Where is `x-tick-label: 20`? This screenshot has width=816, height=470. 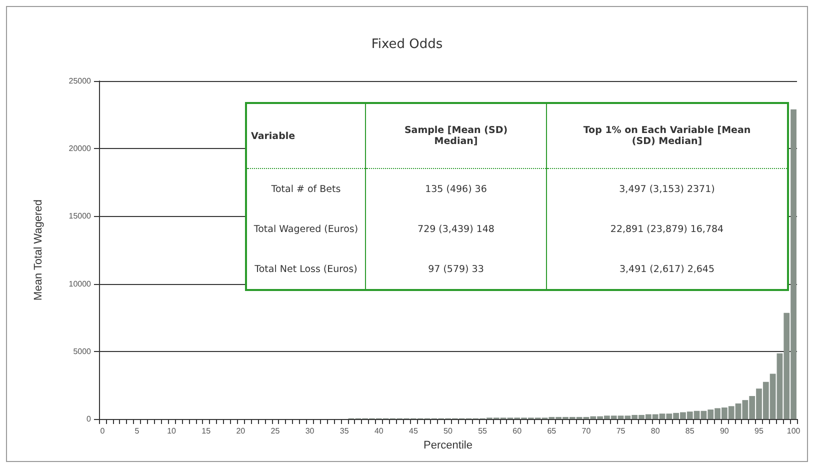
x-tick-label: 20 is located at coordinates (241, 431).